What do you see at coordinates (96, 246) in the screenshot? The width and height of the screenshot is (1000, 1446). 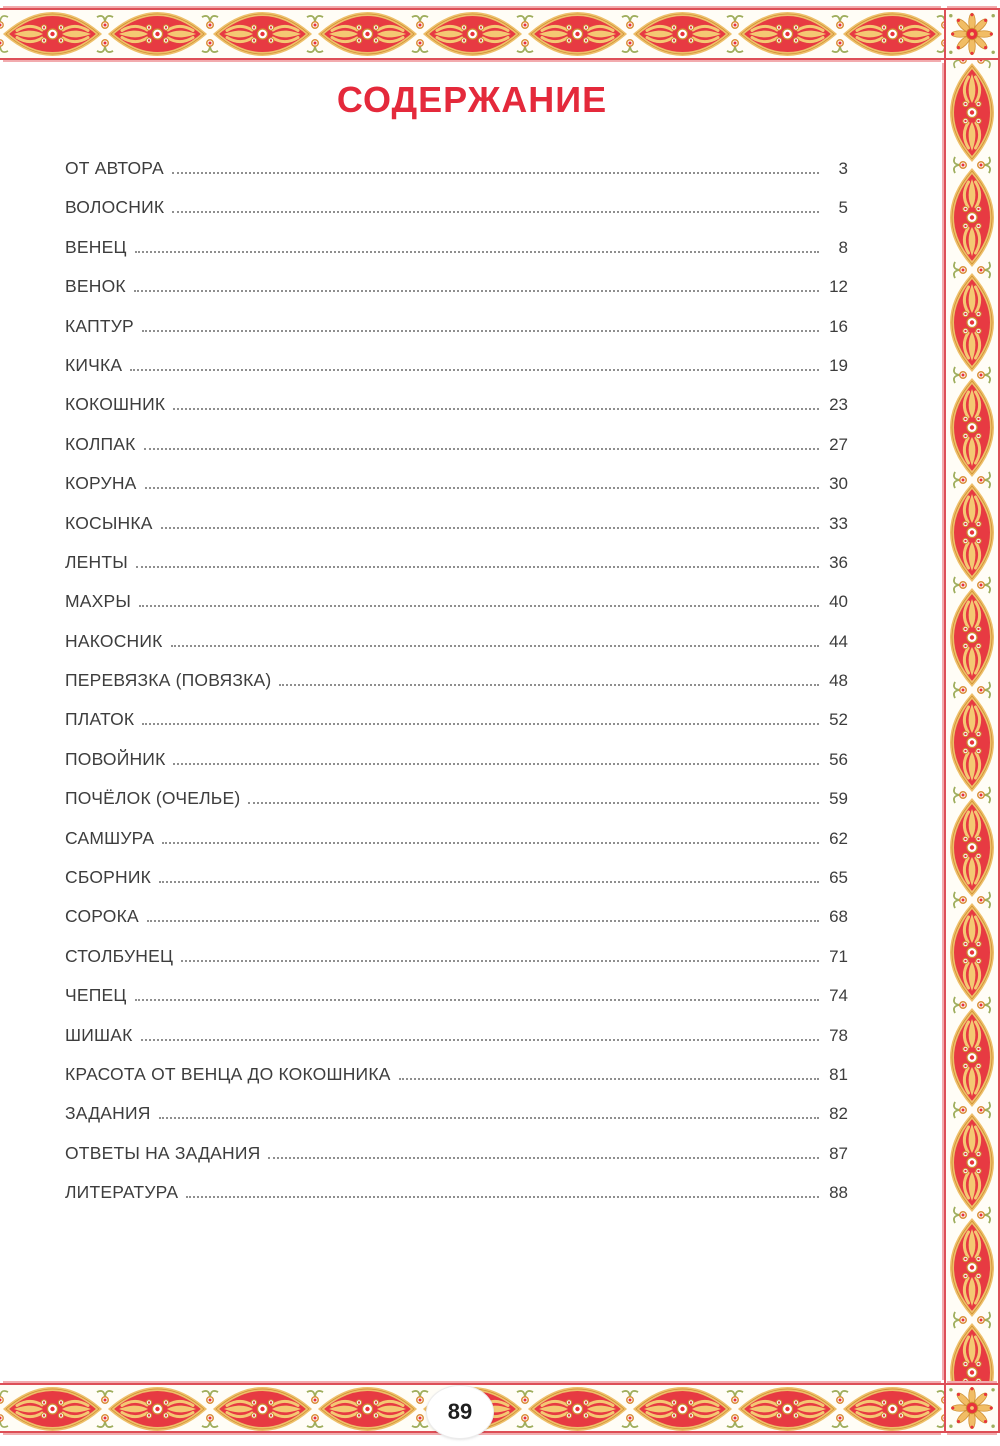 I see `toc-entry-label: ВЕНЕЦ` at bounding box center [96, 246].